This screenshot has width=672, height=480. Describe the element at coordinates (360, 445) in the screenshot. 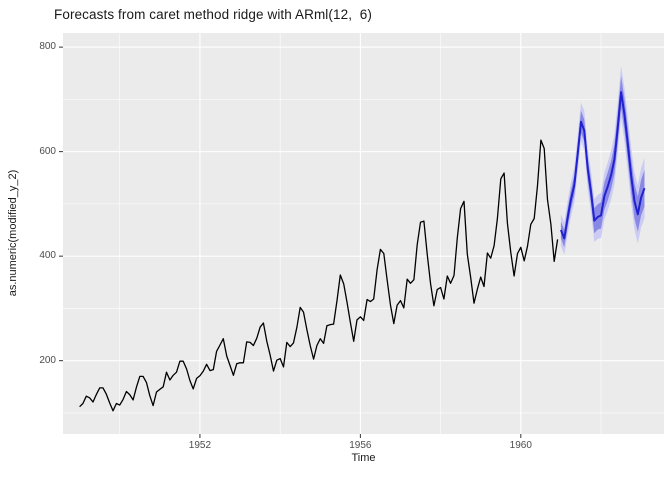

I see `x-tick-label: 1956` at that location.